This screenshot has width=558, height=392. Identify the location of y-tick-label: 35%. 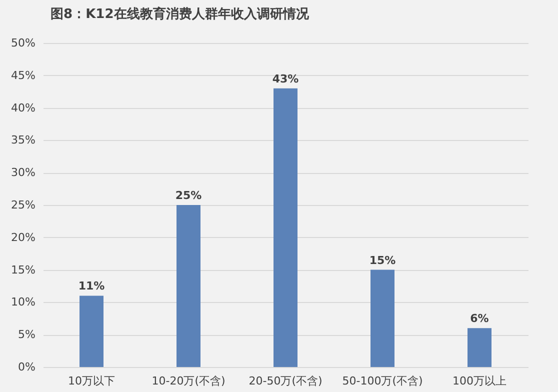
(23, 140).